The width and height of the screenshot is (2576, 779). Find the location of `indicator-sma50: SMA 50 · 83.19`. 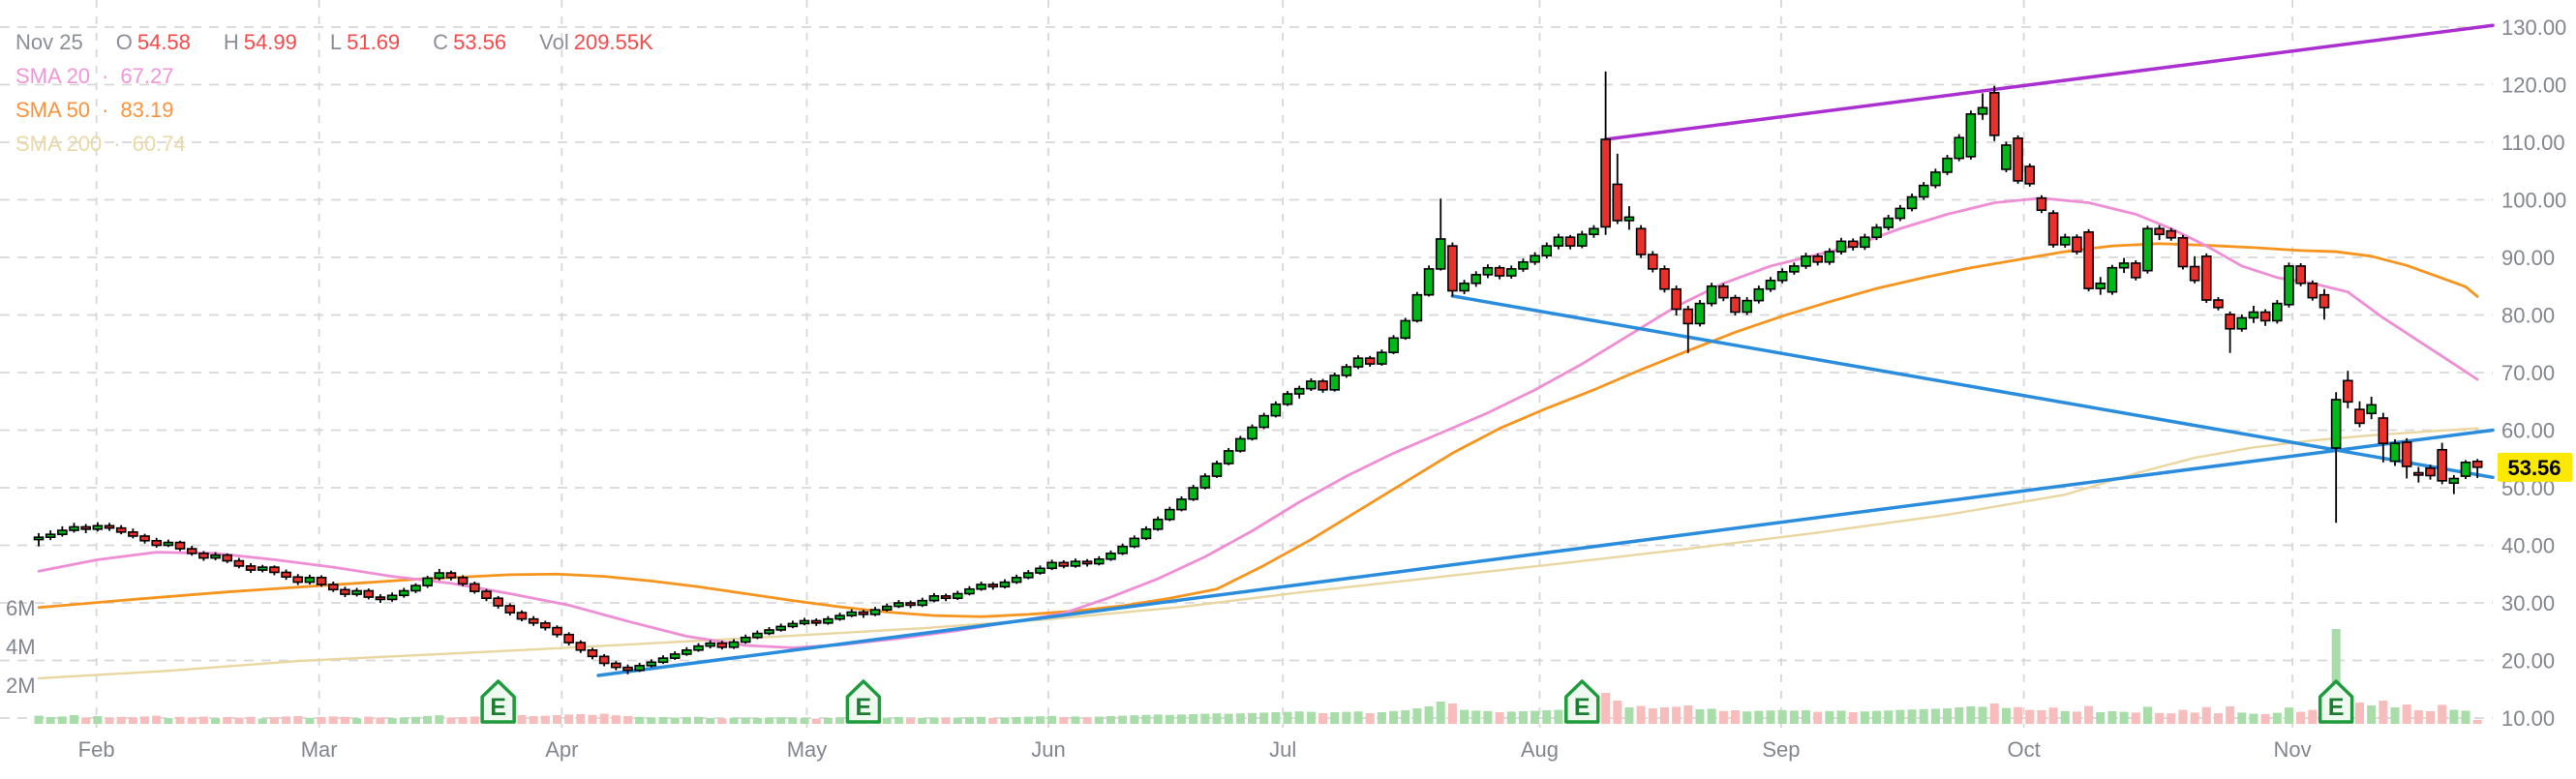

indicator-sma50: SMA 50 · 83.19 is located at coordinates (334, 110).